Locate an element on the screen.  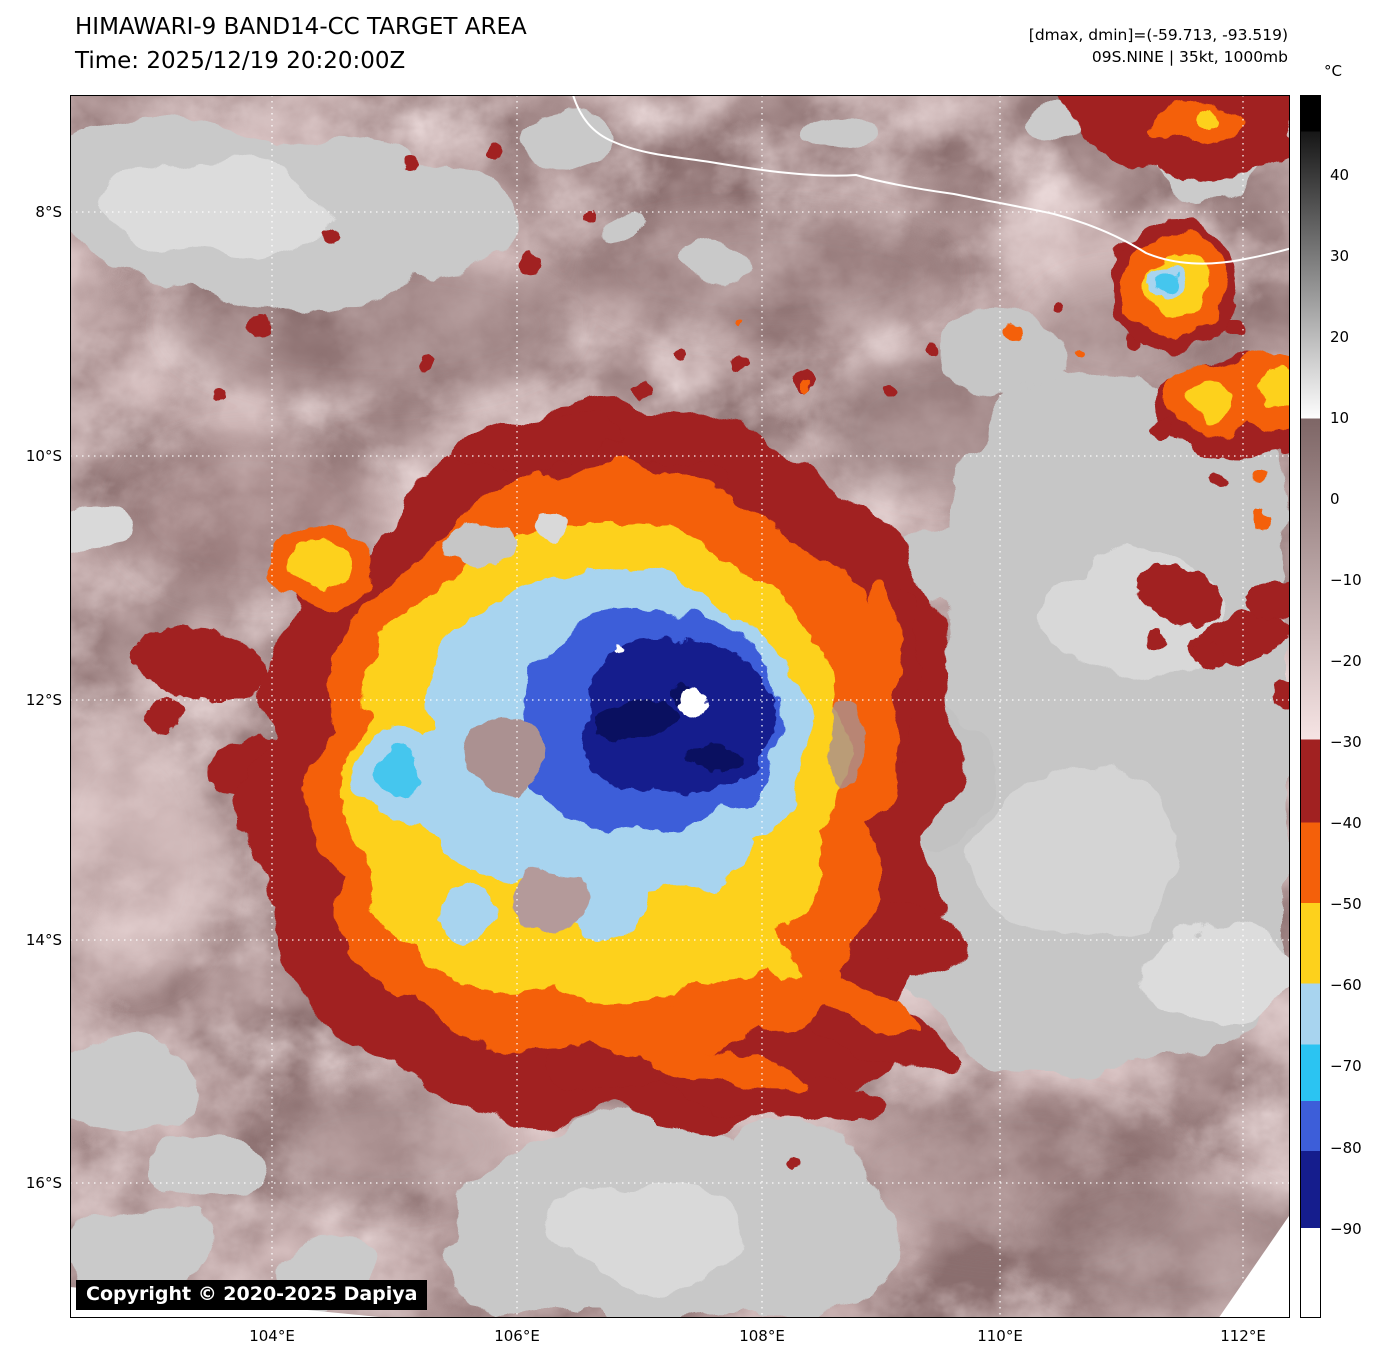
scan-edge-wedge-southeast is located at coordinates (1254, 1266).